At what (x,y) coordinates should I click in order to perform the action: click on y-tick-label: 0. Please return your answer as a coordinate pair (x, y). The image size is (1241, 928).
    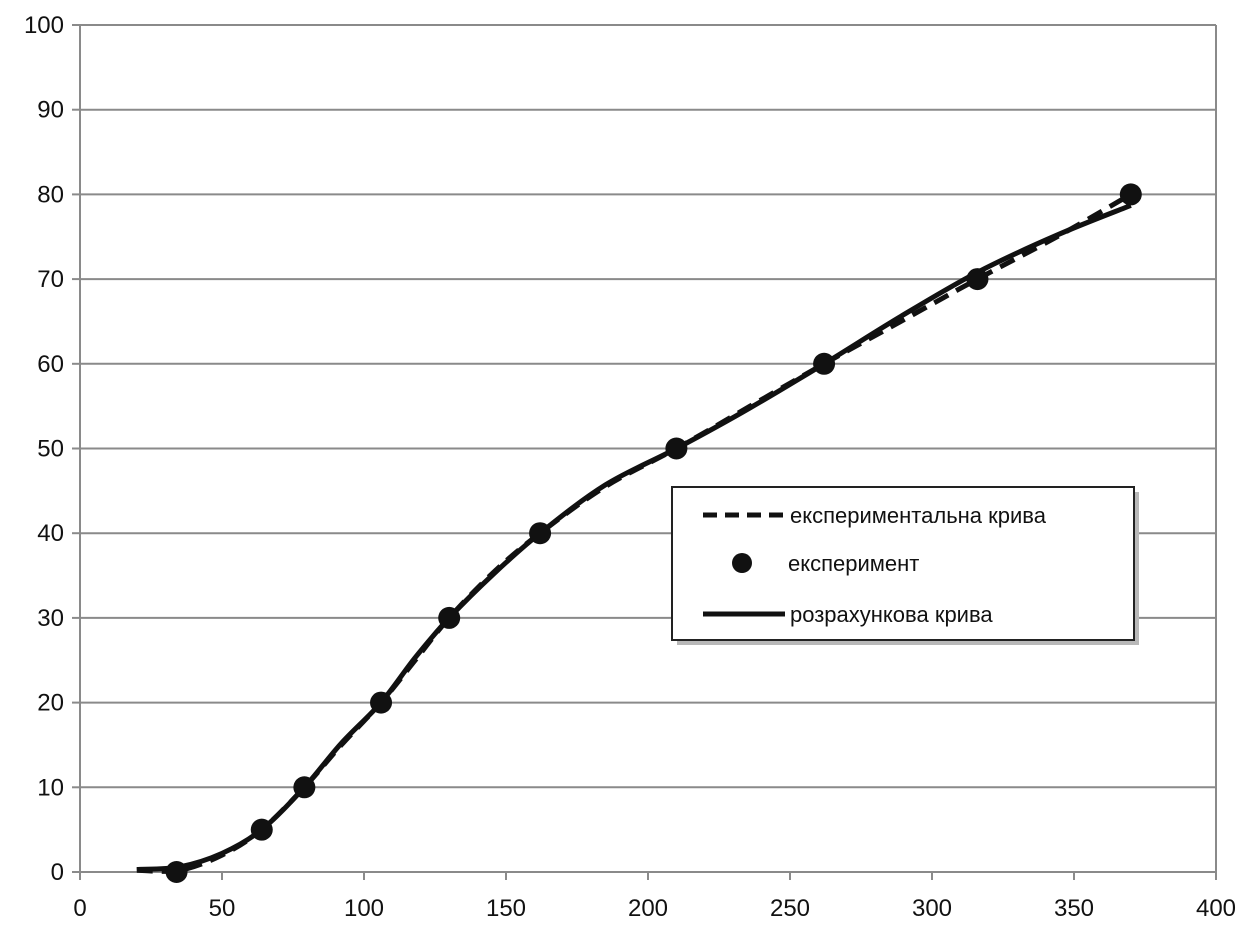
    Looking at the image, I should click on (57, 872).